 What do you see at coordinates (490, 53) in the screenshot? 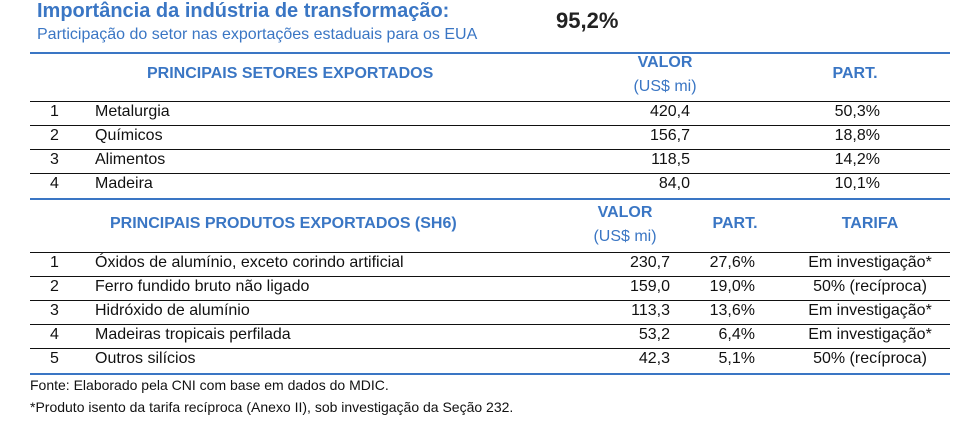
I see `sectors-top-rule` at bounding box center [490, 53].